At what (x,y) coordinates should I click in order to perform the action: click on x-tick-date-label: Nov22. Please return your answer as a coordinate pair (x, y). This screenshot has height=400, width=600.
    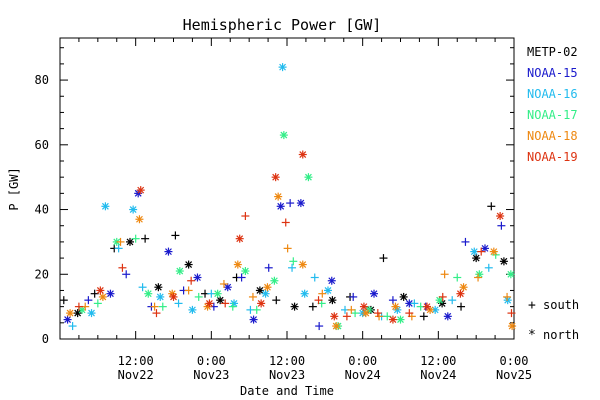
    Looking at the image, I should click on (136, 375).